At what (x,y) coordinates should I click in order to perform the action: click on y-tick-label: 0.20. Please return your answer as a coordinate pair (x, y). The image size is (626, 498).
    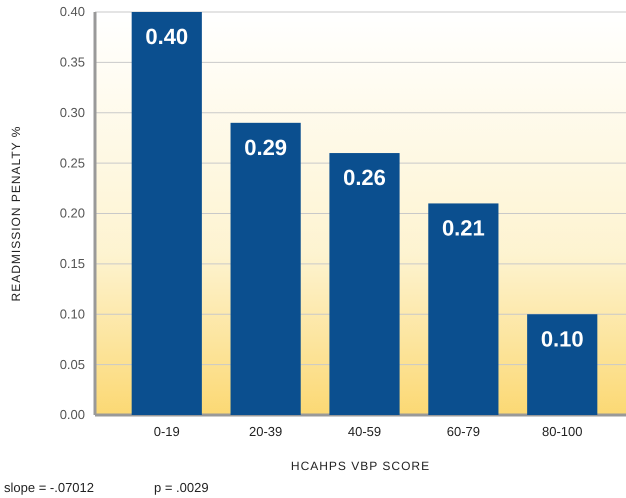
    Looking at the image, I should click on (72, 213).